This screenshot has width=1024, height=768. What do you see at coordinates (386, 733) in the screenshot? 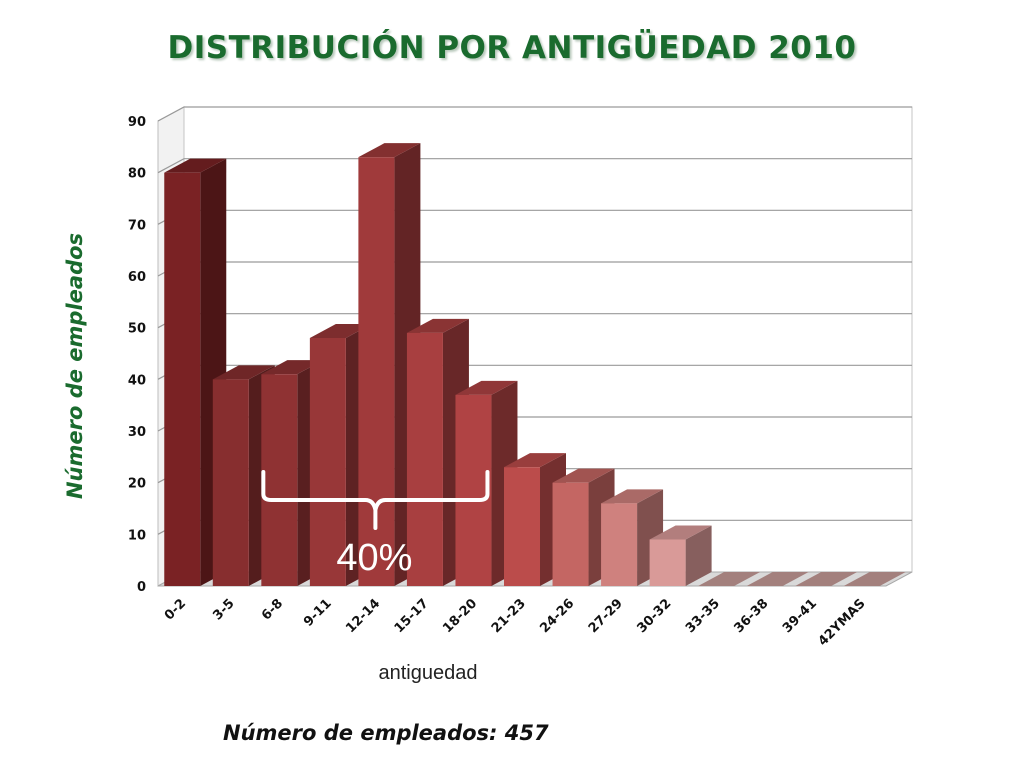
I see `employee-total: Número de empleados: 457` at bounding box center [386, 733].